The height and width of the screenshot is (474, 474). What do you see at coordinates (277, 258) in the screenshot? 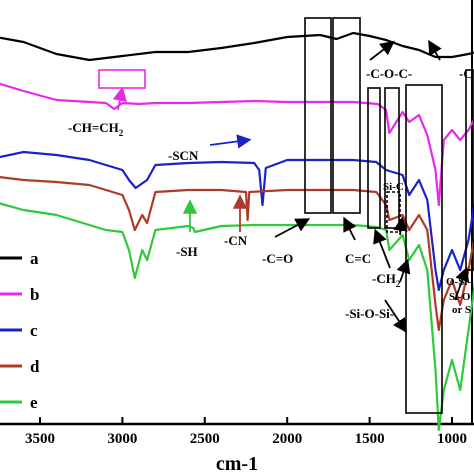
I see `annotation-label: -C=O` at bounding box center [277, 258].